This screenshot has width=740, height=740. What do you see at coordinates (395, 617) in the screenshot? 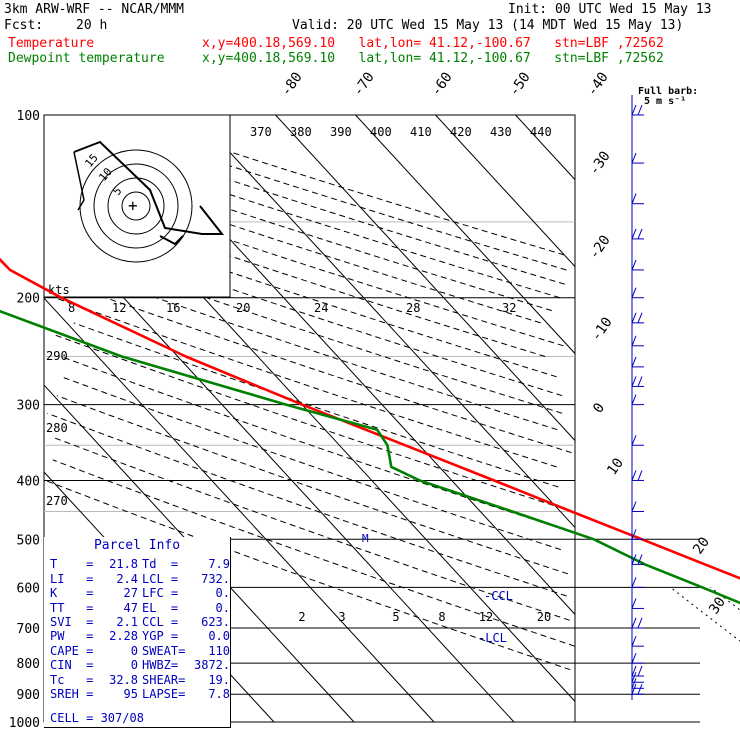
I see `mixing-ratio-label: 5` at bounding box center [395, 617].